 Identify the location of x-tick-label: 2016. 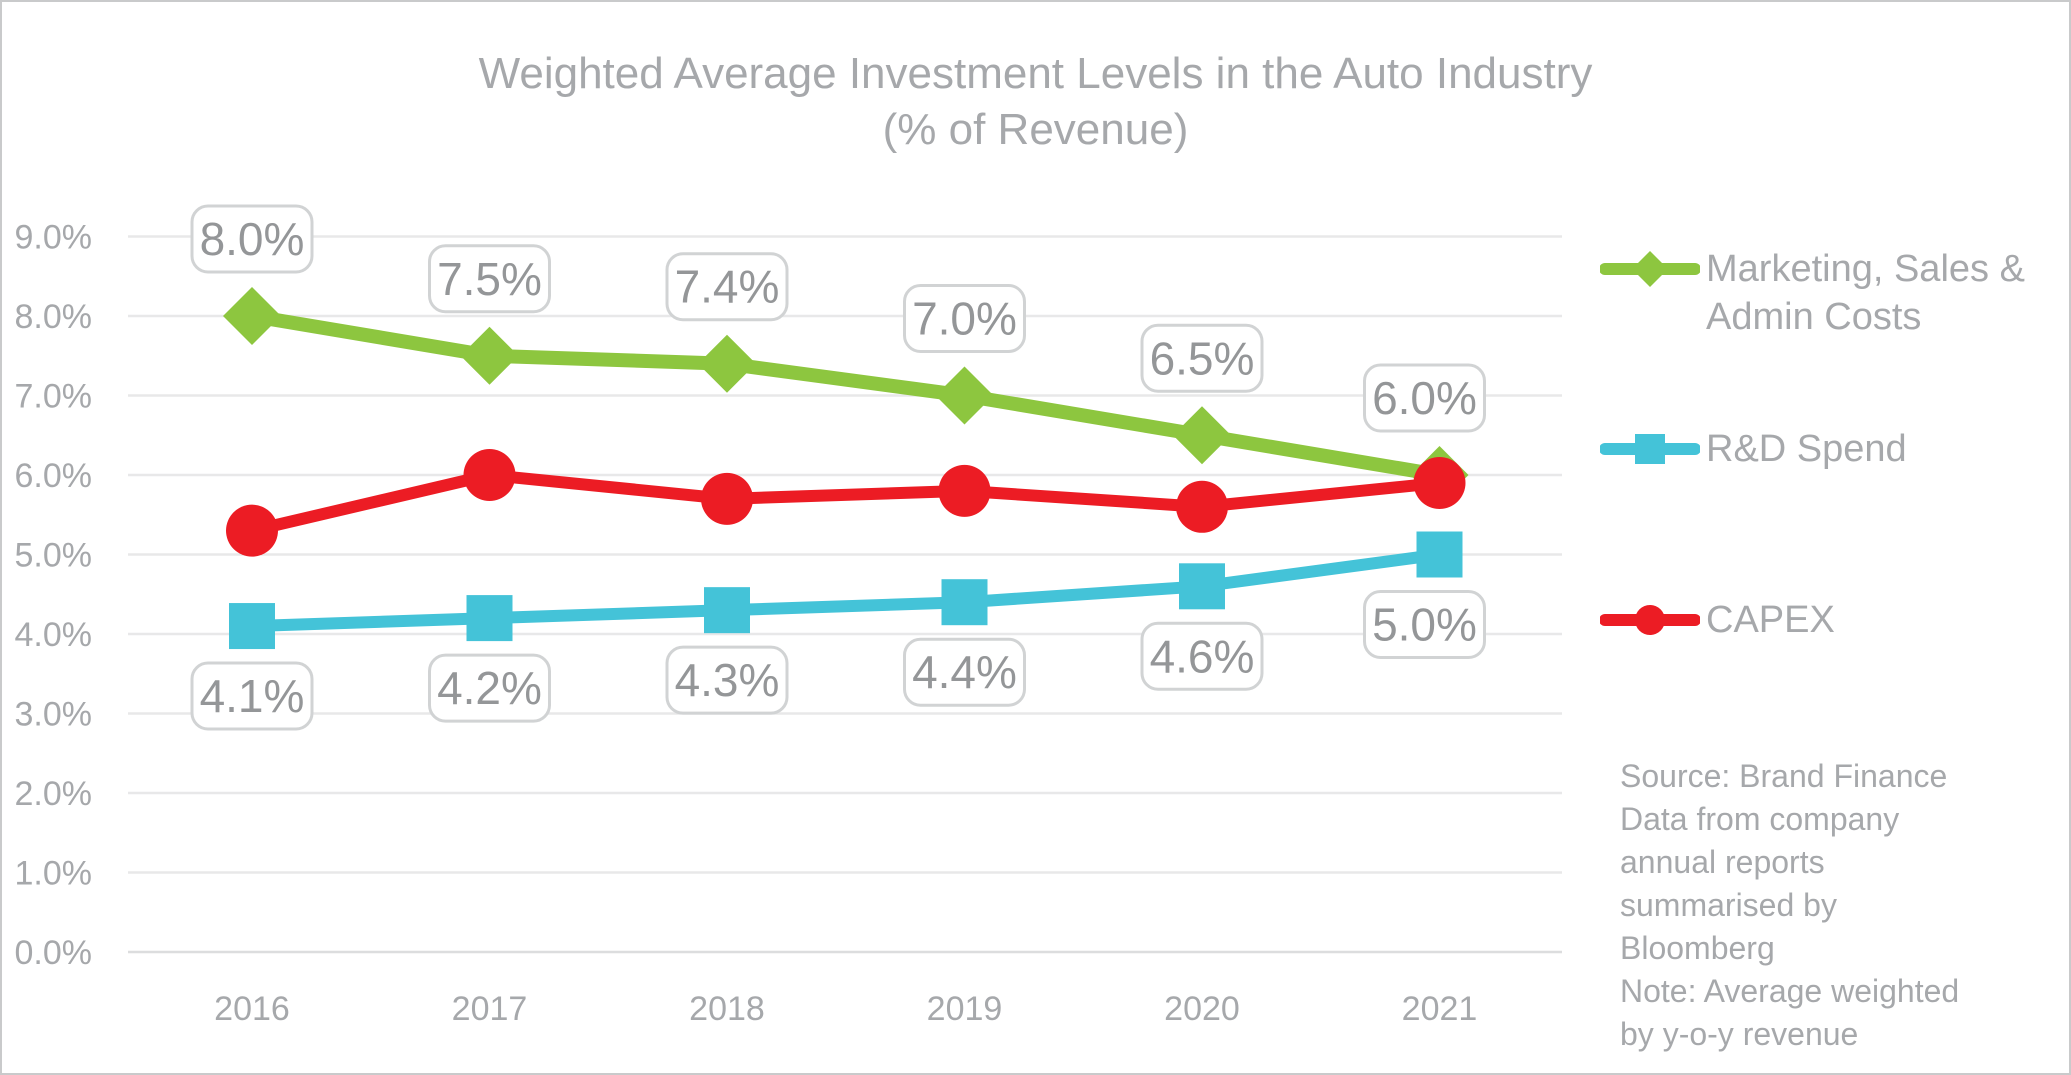
(252, 1009).